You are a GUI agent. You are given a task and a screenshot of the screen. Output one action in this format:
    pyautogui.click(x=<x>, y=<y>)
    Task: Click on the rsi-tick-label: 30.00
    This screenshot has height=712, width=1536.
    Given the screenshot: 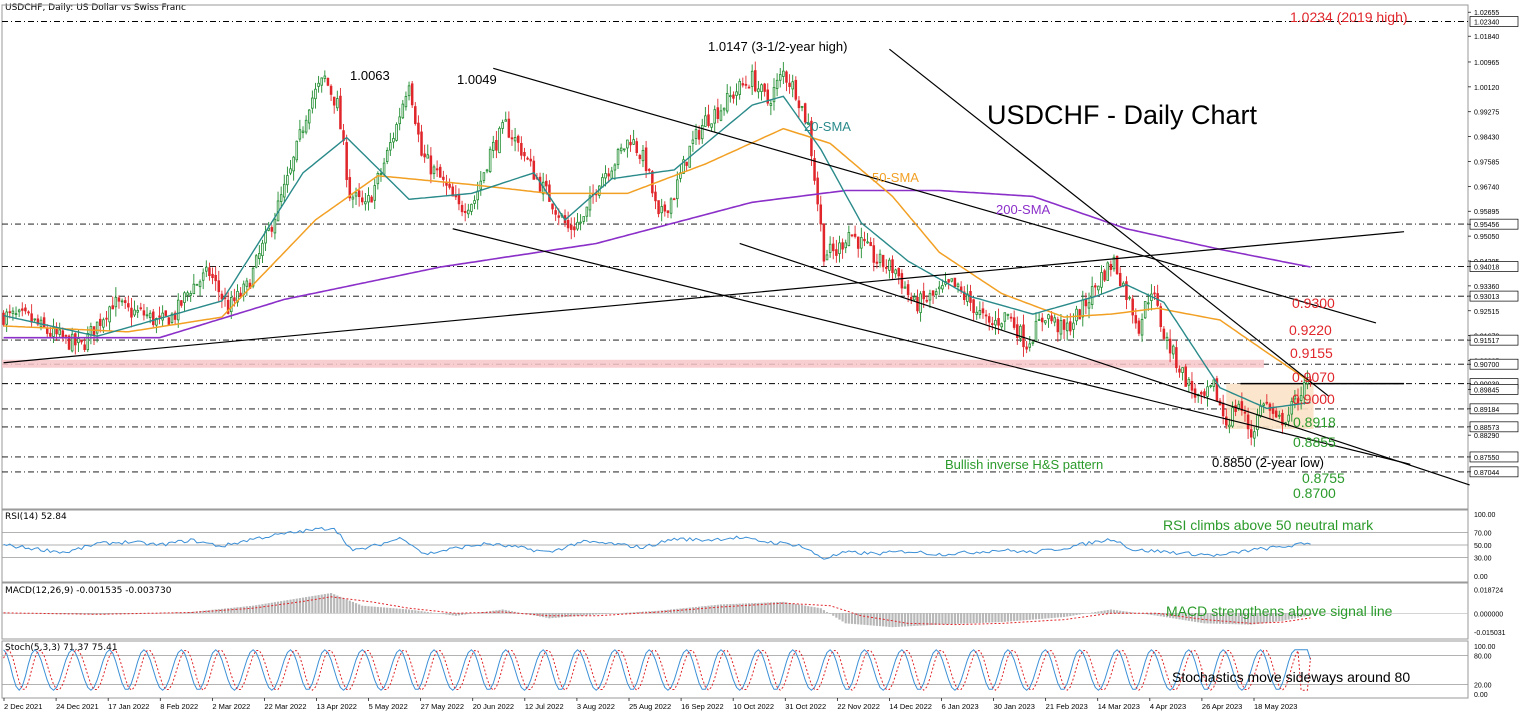 What is the action you would take?
    pyautogui.click(x=1483, y=558)
    